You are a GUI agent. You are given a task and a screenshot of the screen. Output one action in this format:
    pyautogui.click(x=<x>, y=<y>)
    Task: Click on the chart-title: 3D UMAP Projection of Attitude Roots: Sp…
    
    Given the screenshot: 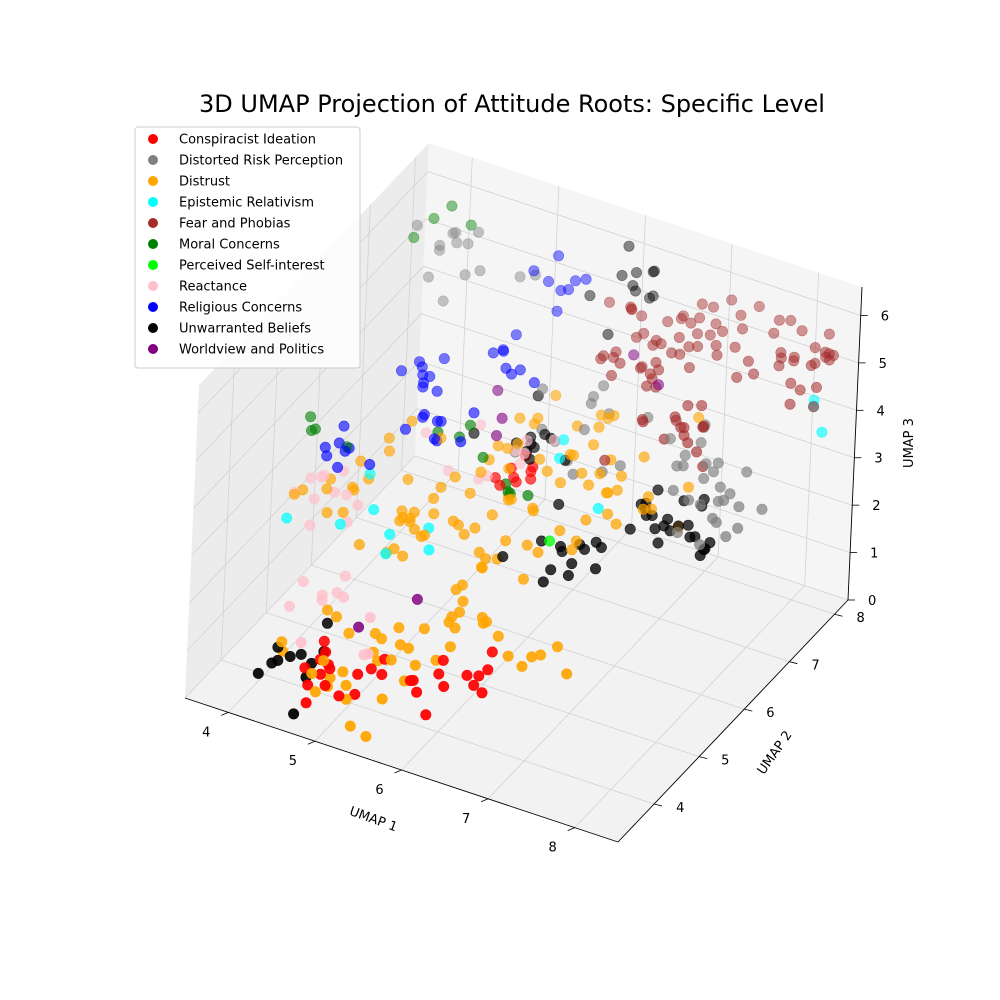 What is the action you would take?
    pyautogui.click(x=512, y=104)
    